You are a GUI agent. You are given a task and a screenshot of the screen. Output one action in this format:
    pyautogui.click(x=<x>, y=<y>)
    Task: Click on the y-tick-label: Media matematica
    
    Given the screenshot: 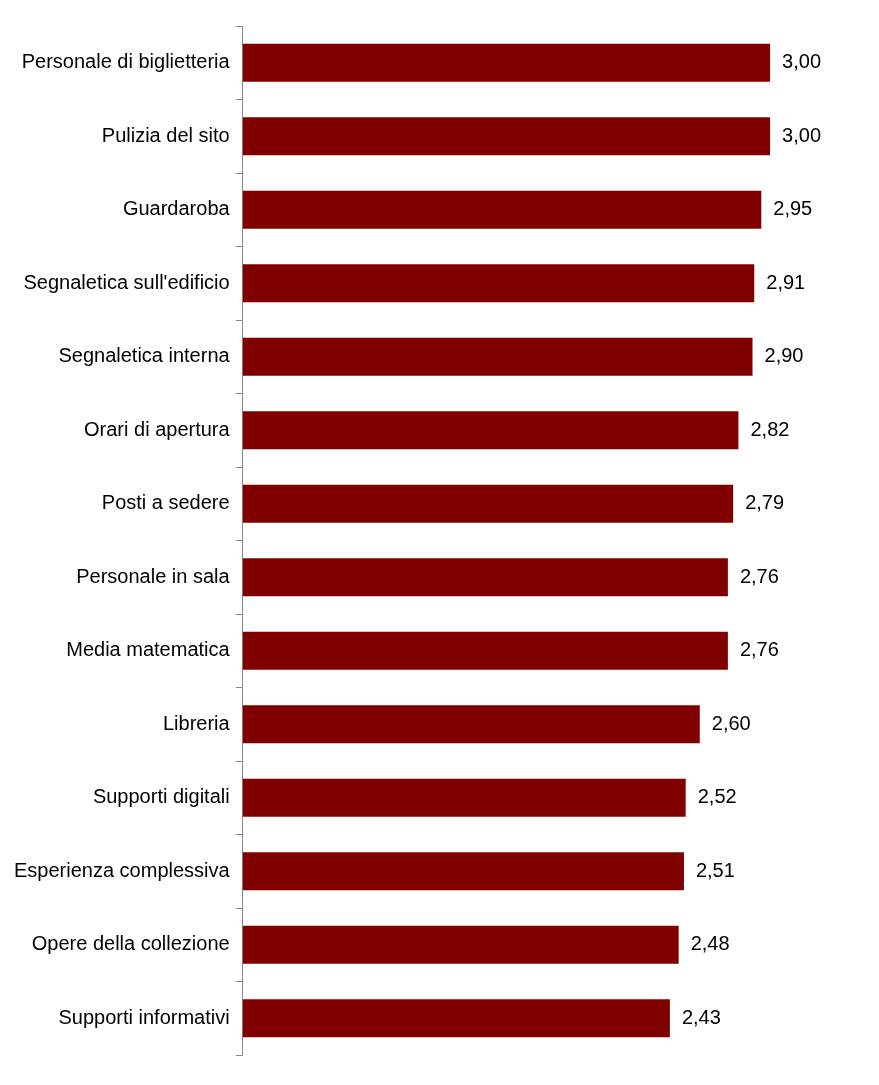 What is the action you would take?
    pyautogui.click(x=148, y=649)
    